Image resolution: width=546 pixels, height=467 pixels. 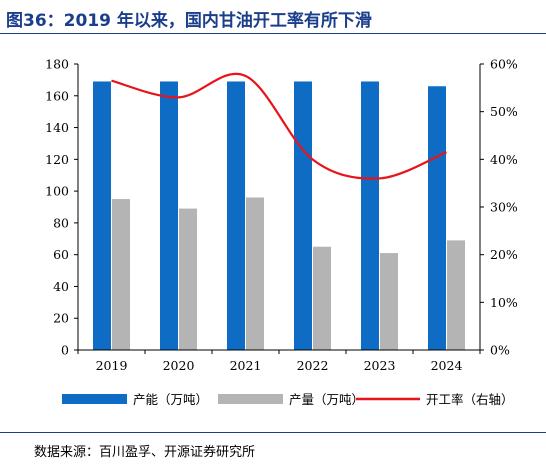 I want to click on left-tick-label: 180, so click(x=57, y=64).